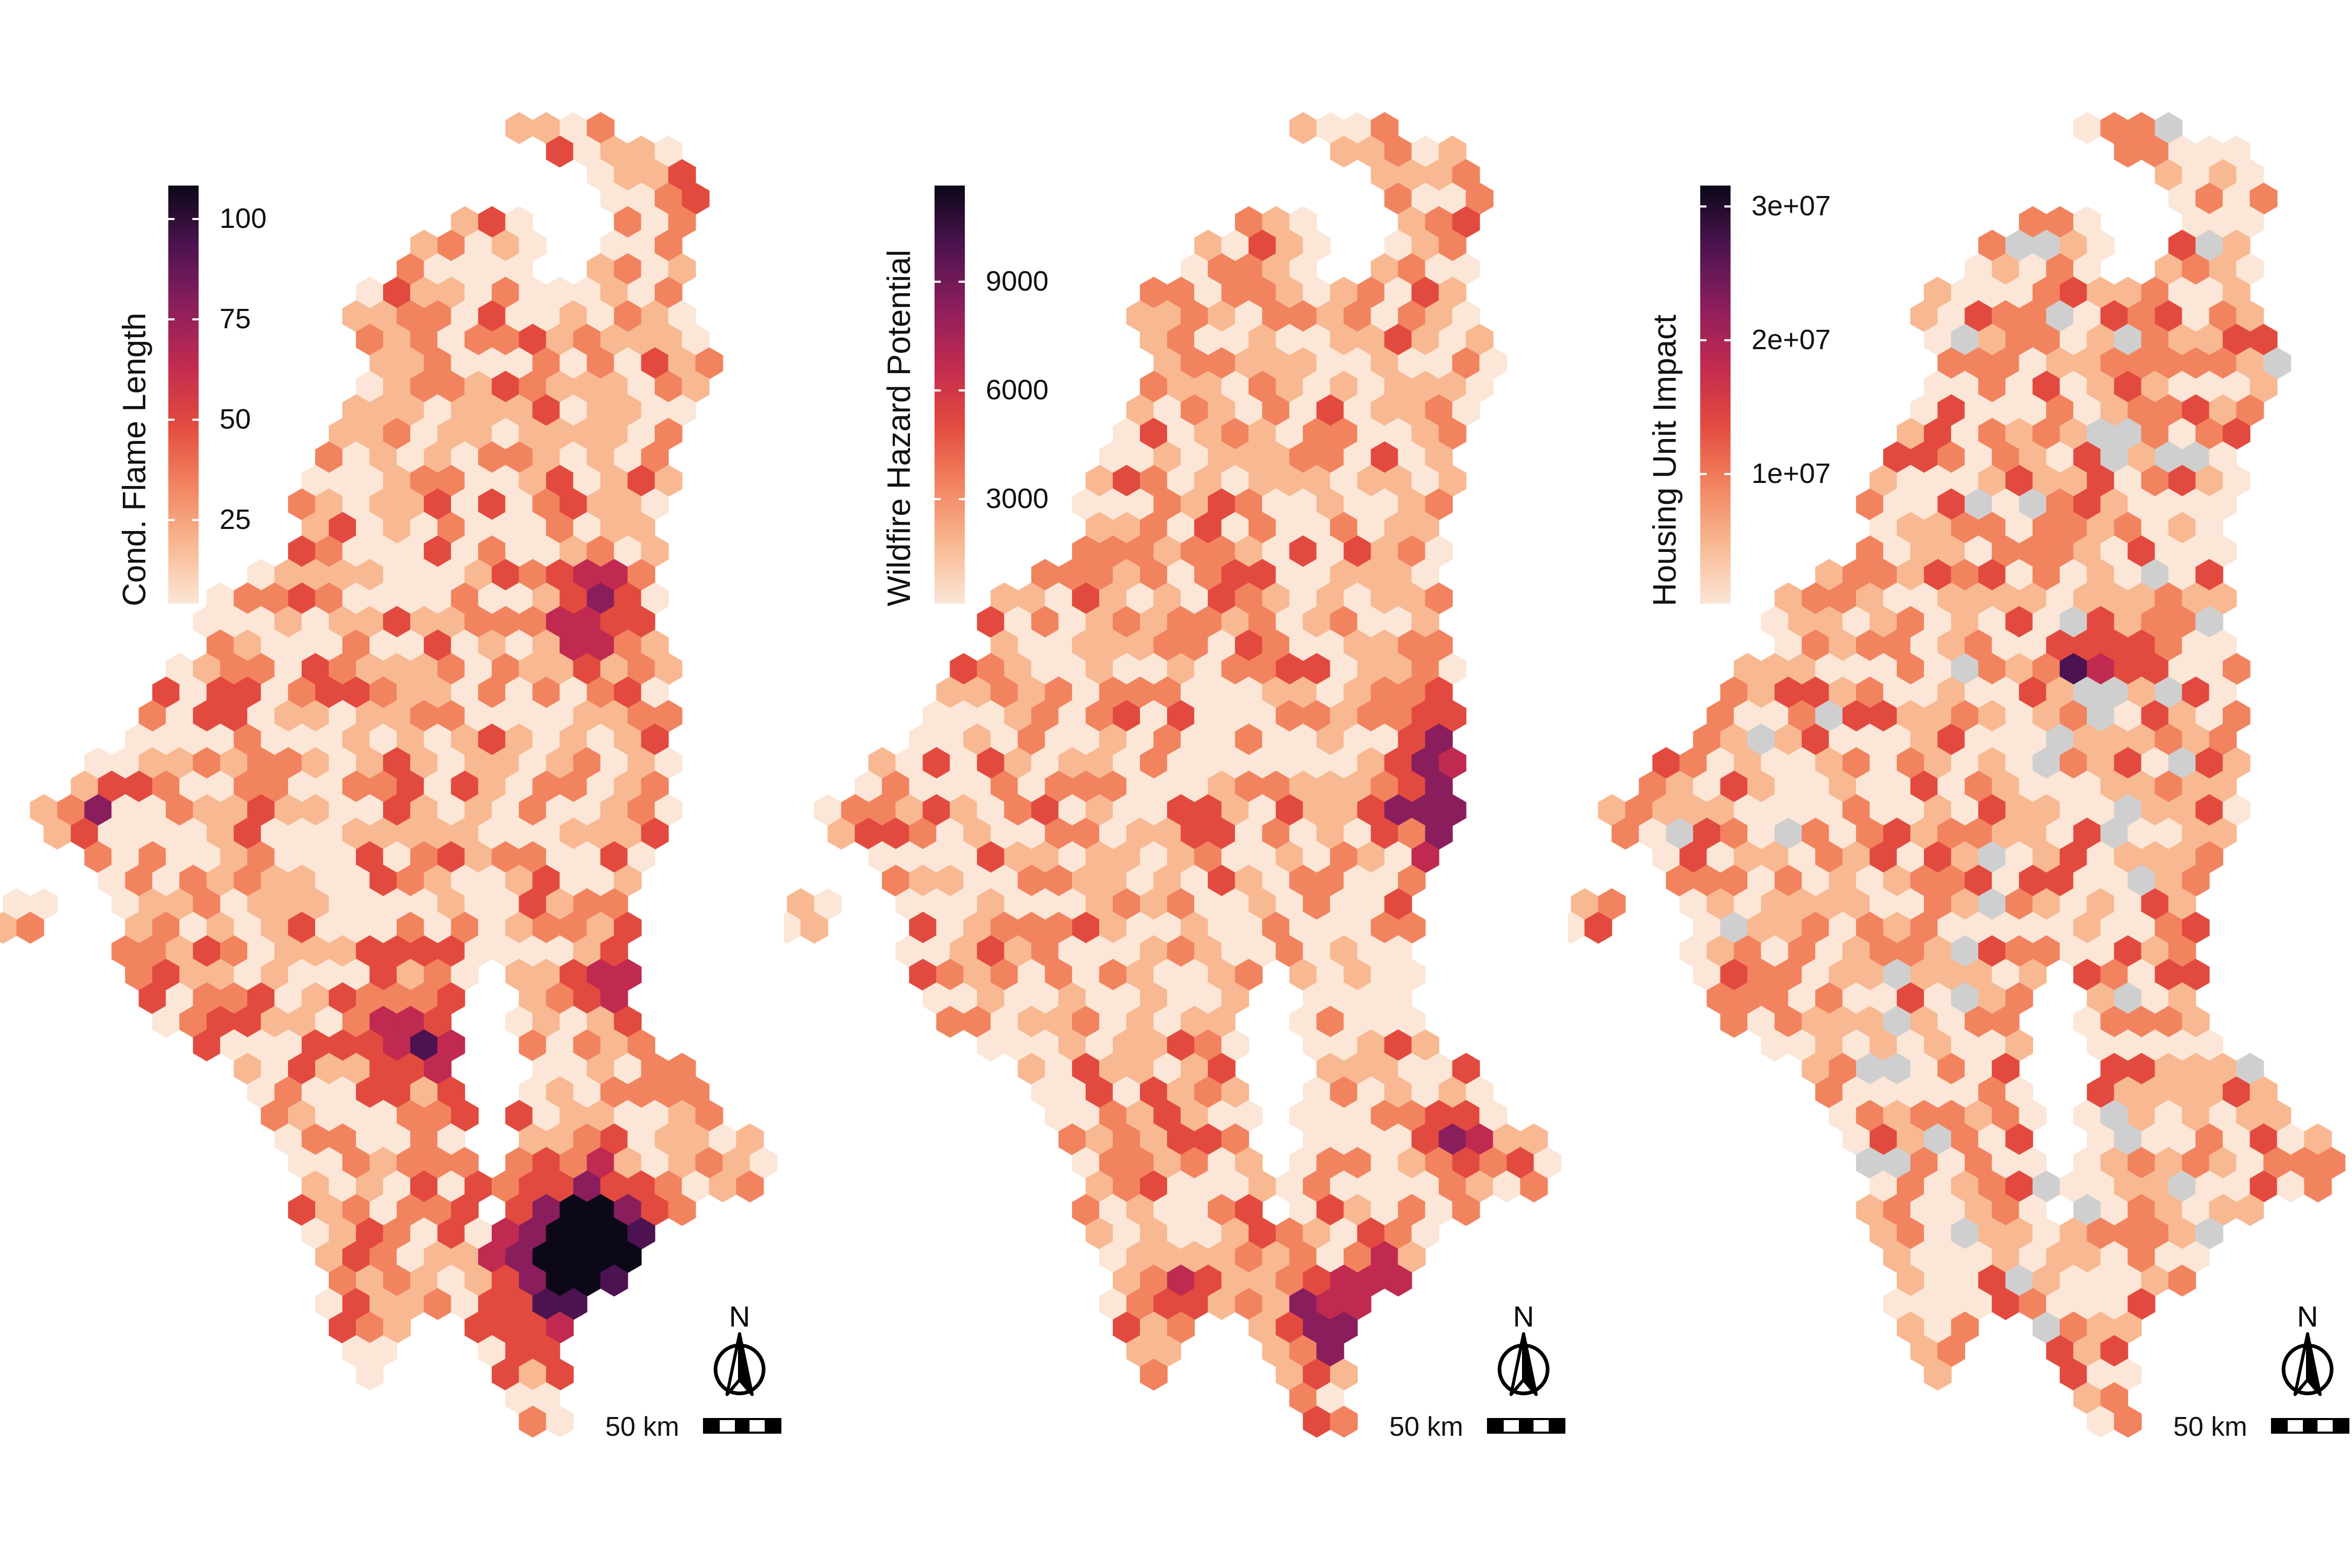 Image resolution: width=2352 pixels, height=1568 pixels. Describe the element at coordinates (1017, 498) in the screenshot. I see `legend-tick-label: 3000` at that location.